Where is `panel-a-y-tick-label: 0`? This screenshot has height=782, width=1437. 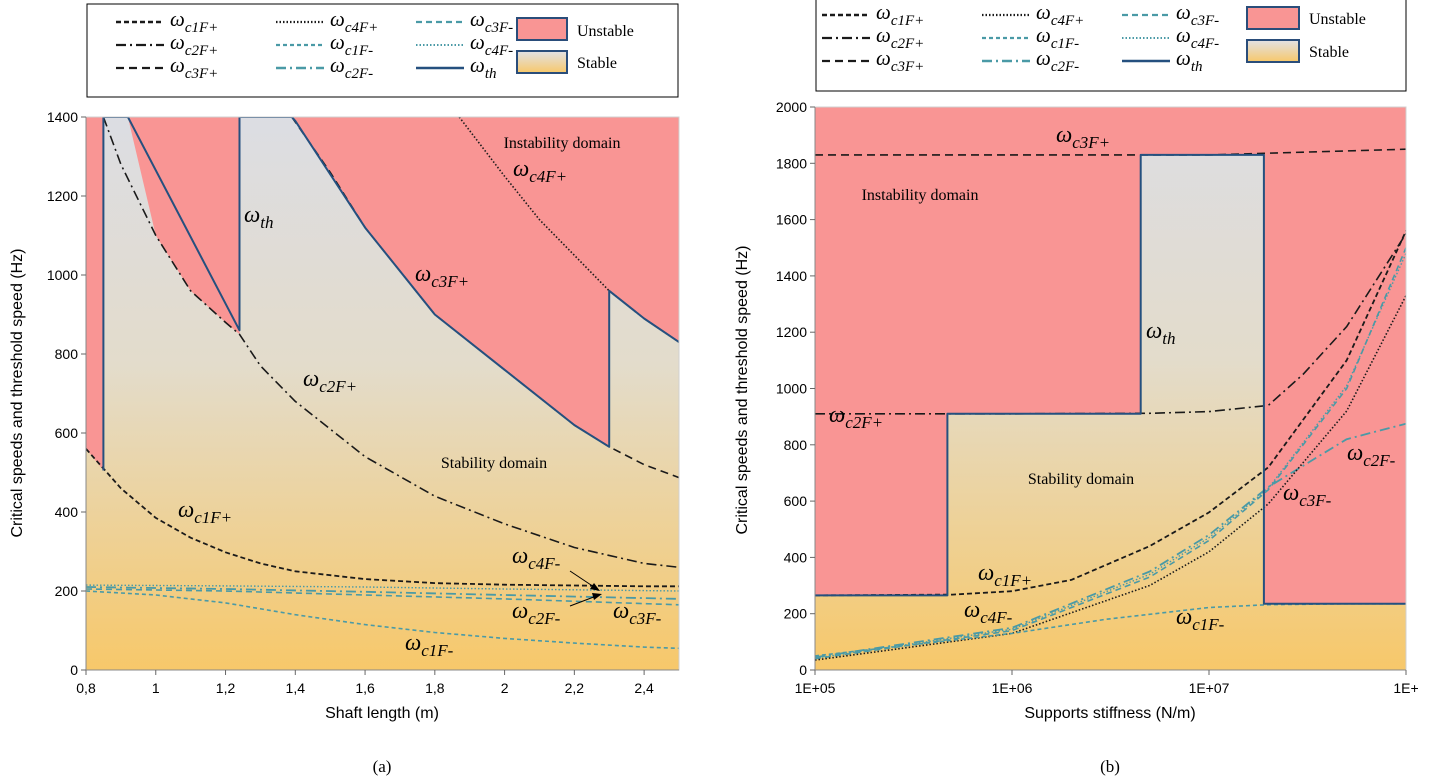 panel-a-y-tick-label: 0 is located at coordinates (74, 670).